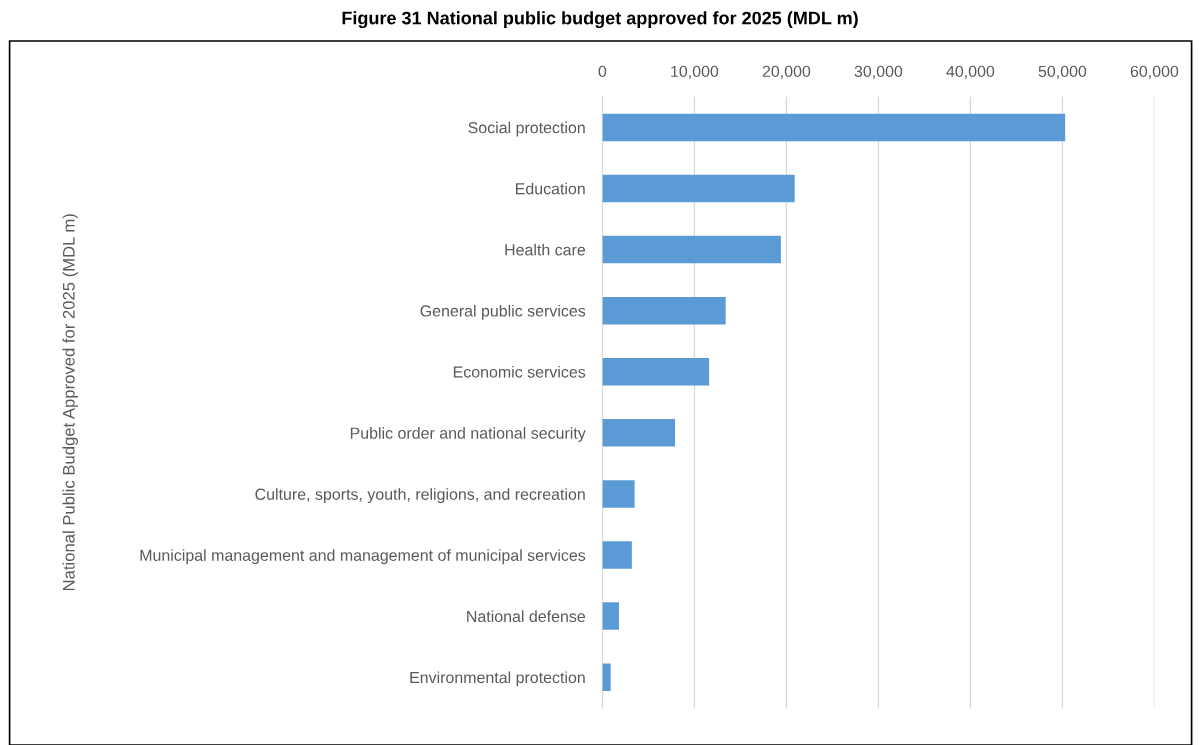  What do you see at coordinates (70, 402) in the screenshot?
I see `y-axis-title: National Public Budget Approved for 2025 (MDL m)` at bounding box center [70, 402].